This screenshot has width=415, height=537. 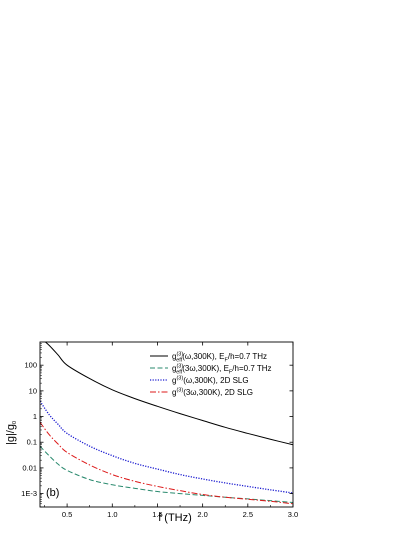 What do you see at coordinates (293, 514) in the screenshot?
I see `x-tick-label: 3.0` at bounding box center [293, 514].